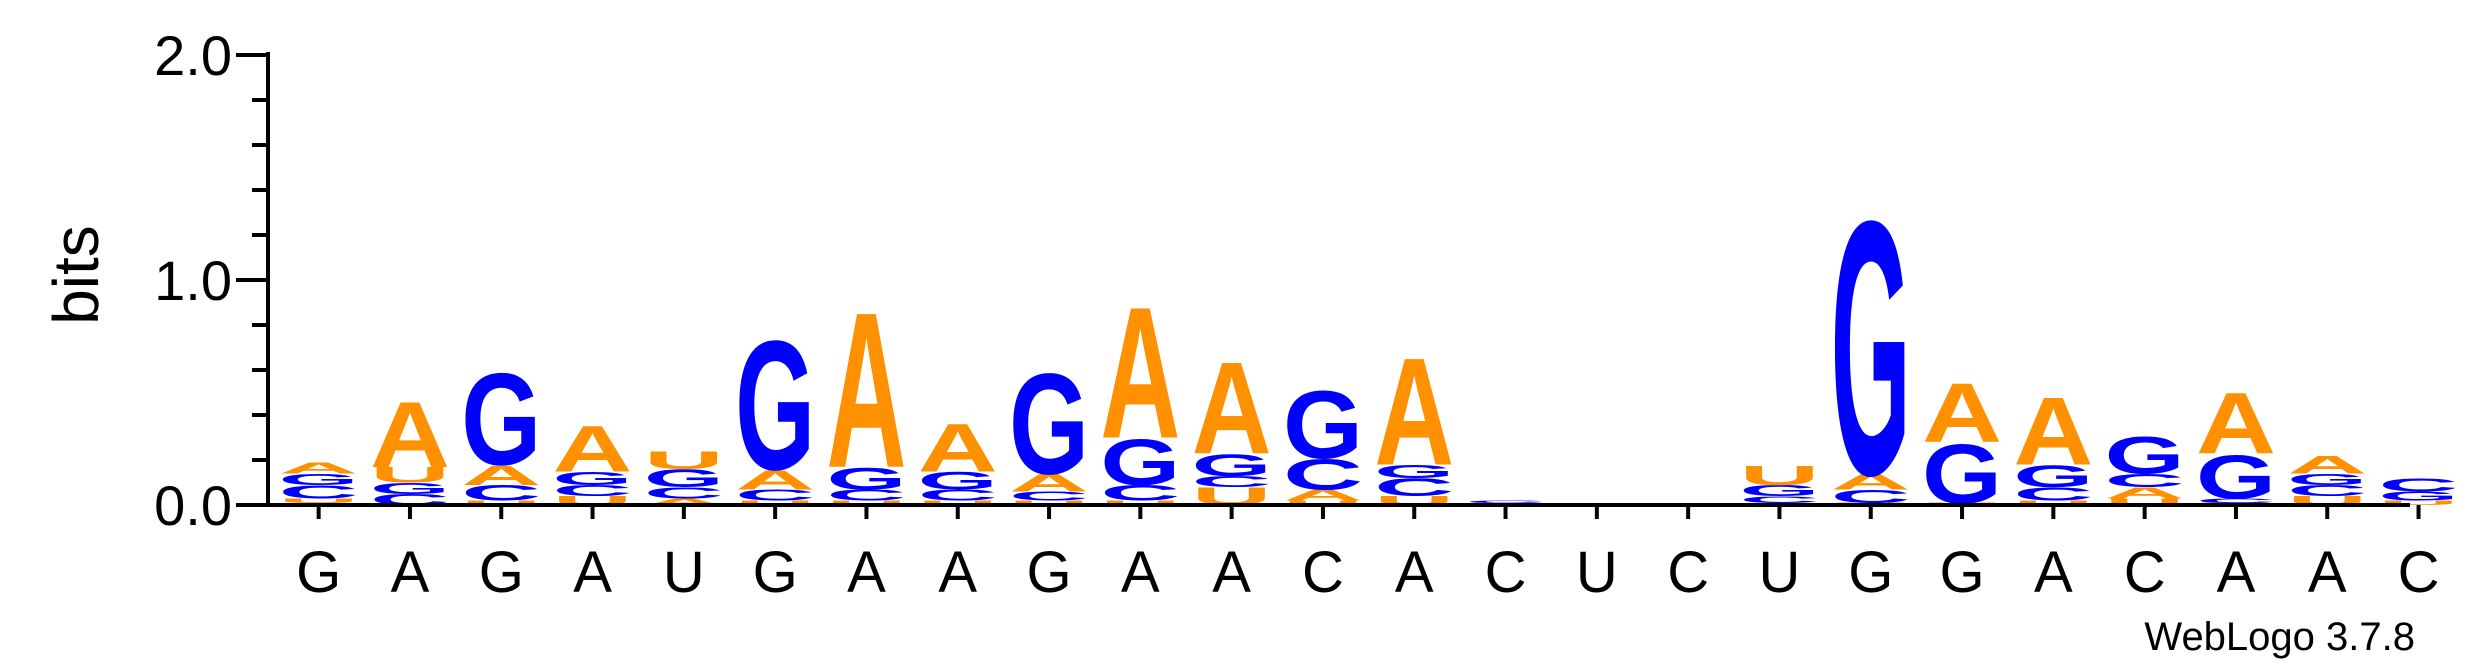 The width and height of the screenshot is (2475, 667). I want to click on weblogo-version-label: WebLogo 3.7.8, so click(2279, 637).